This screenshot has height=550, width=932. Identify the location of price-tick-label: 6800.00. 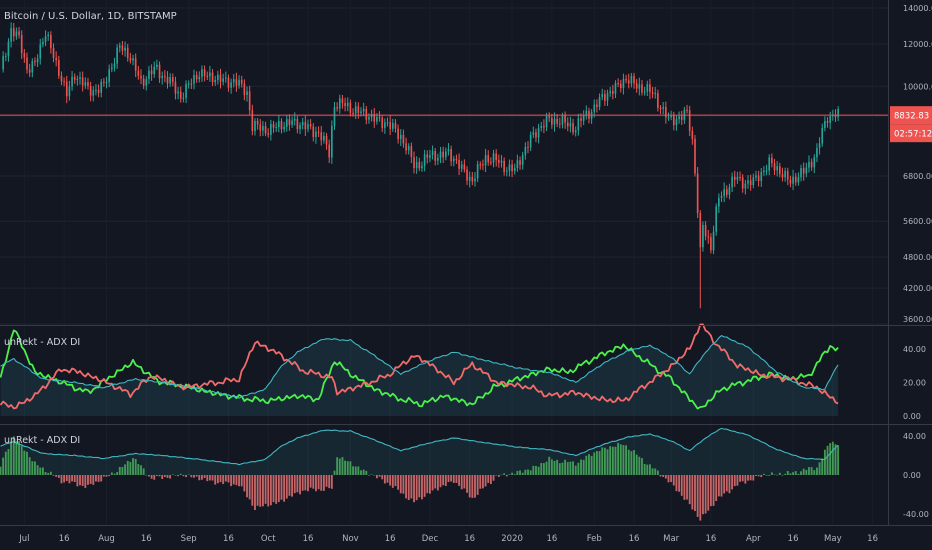
(917, 176).